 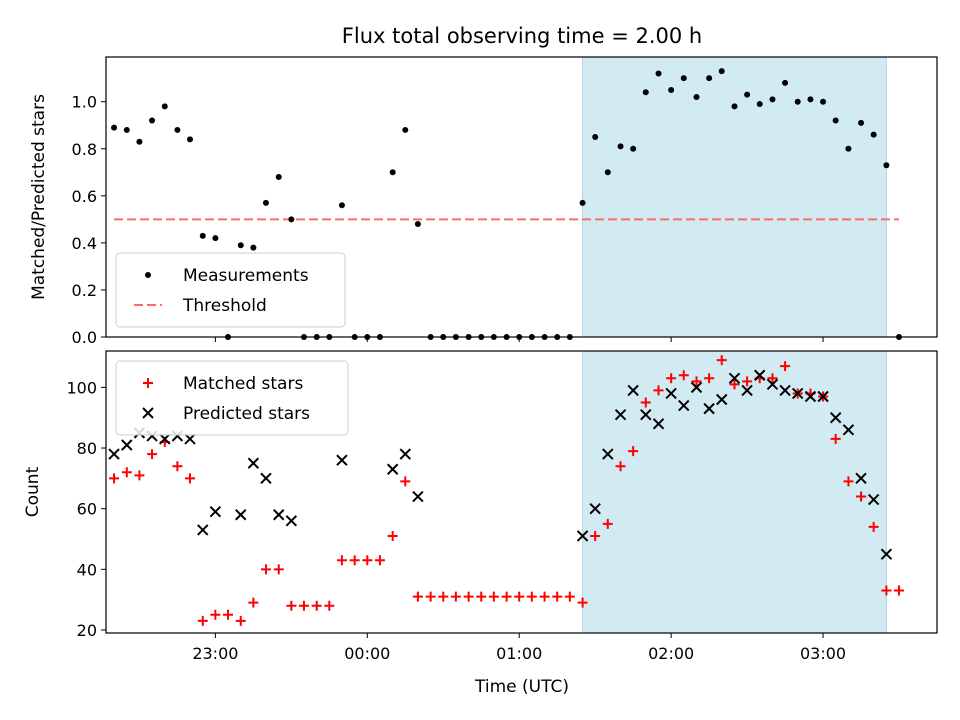 I want to click on x-tick-label: 01:00, so click(x=519, y=653).